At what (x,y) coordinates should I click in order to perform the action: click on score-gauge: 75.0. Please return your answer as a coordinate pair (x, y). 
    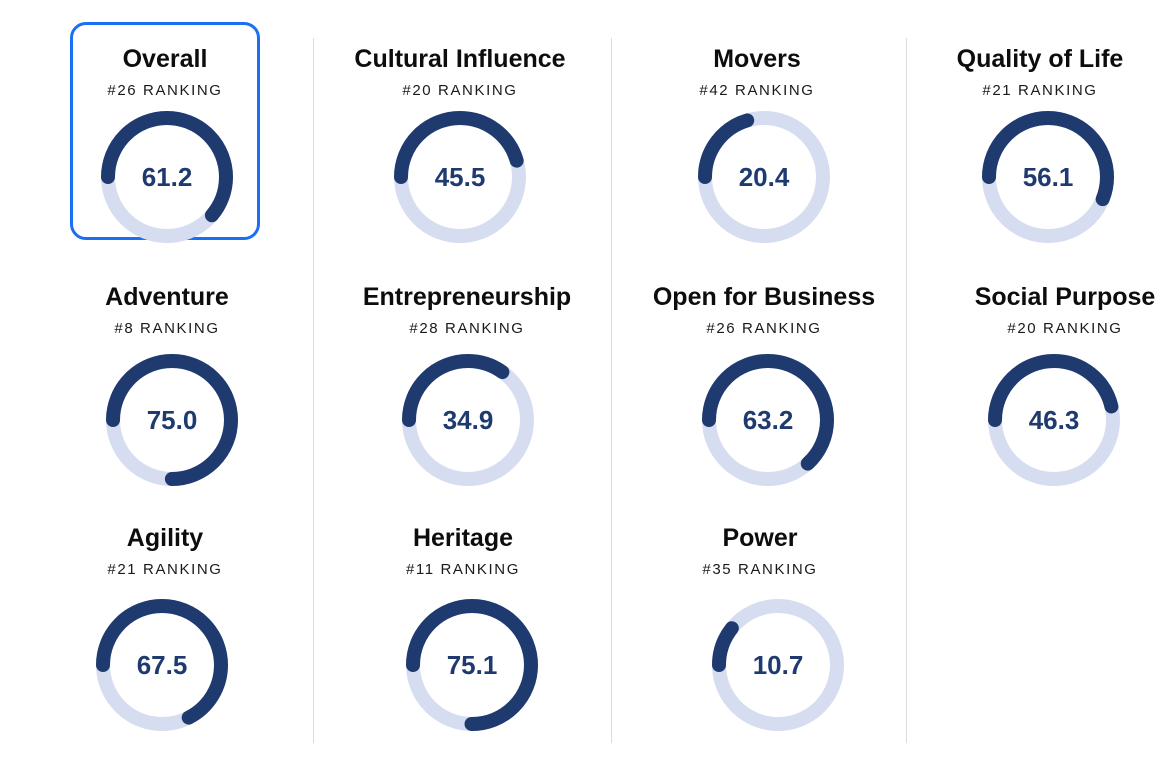
    Looking at the image, I should click on (172, 420).